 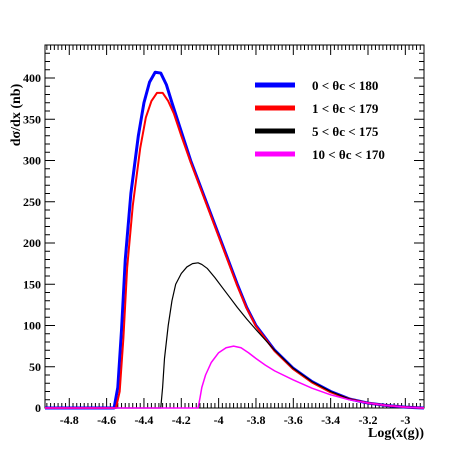 I want to click on legend-label-0: 0 < θc < 180, so click(x=345, y=85).